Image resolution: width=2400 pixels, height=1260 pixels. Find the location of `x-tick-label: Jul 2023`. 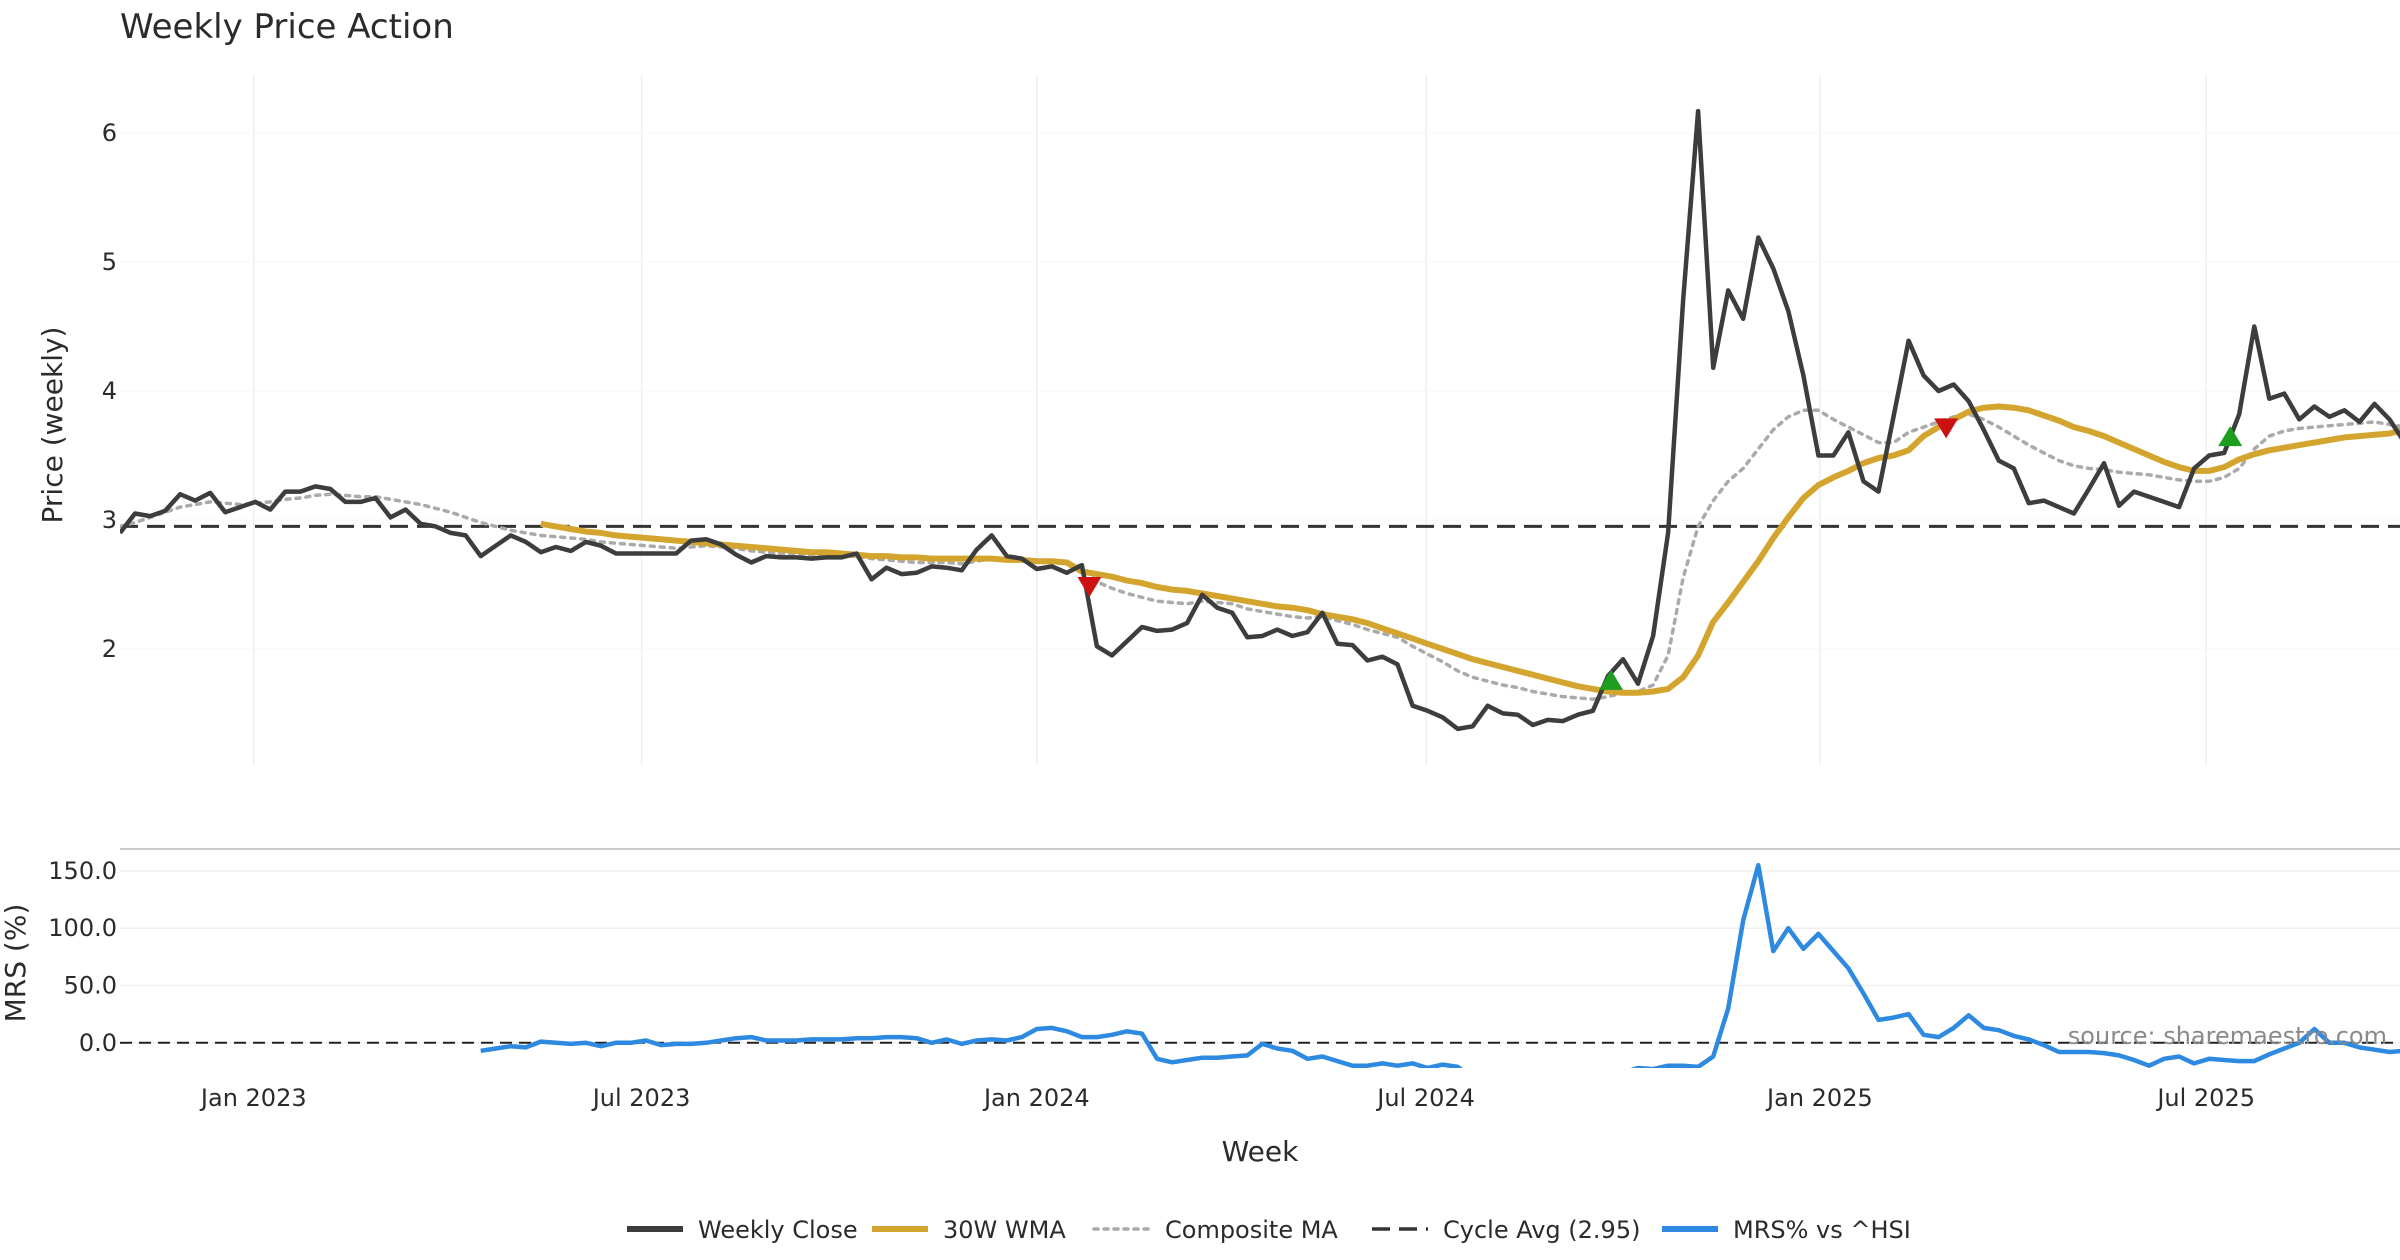

x-tick-label: Jul 2023 is located at coordinates (641, 1098).